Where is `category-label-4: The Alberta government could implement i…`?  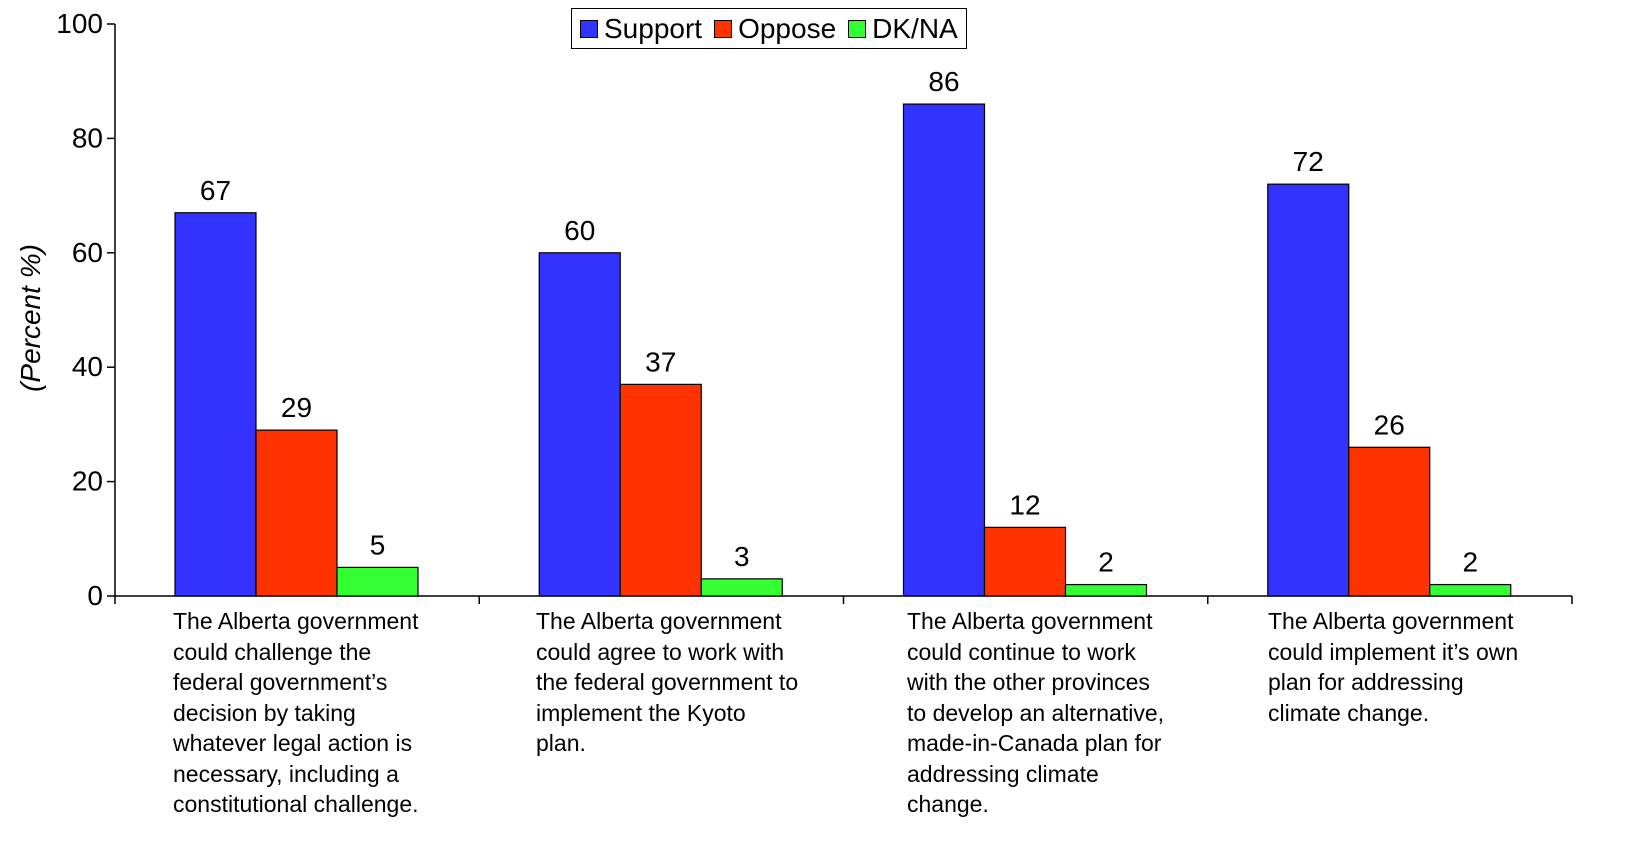 category-label-4: The Alberta government could implement i… is located at coordinates (1393, 667).